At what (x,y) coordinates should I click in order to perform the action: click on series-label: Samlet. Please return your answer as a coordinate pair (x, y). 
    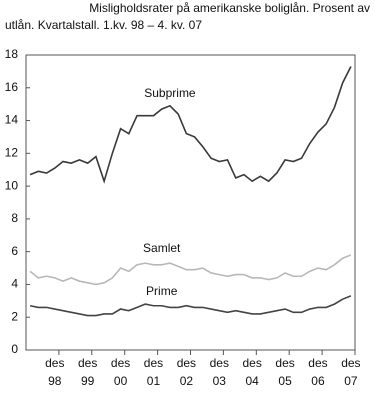
    Looking at the image, I should click on (162, 248).